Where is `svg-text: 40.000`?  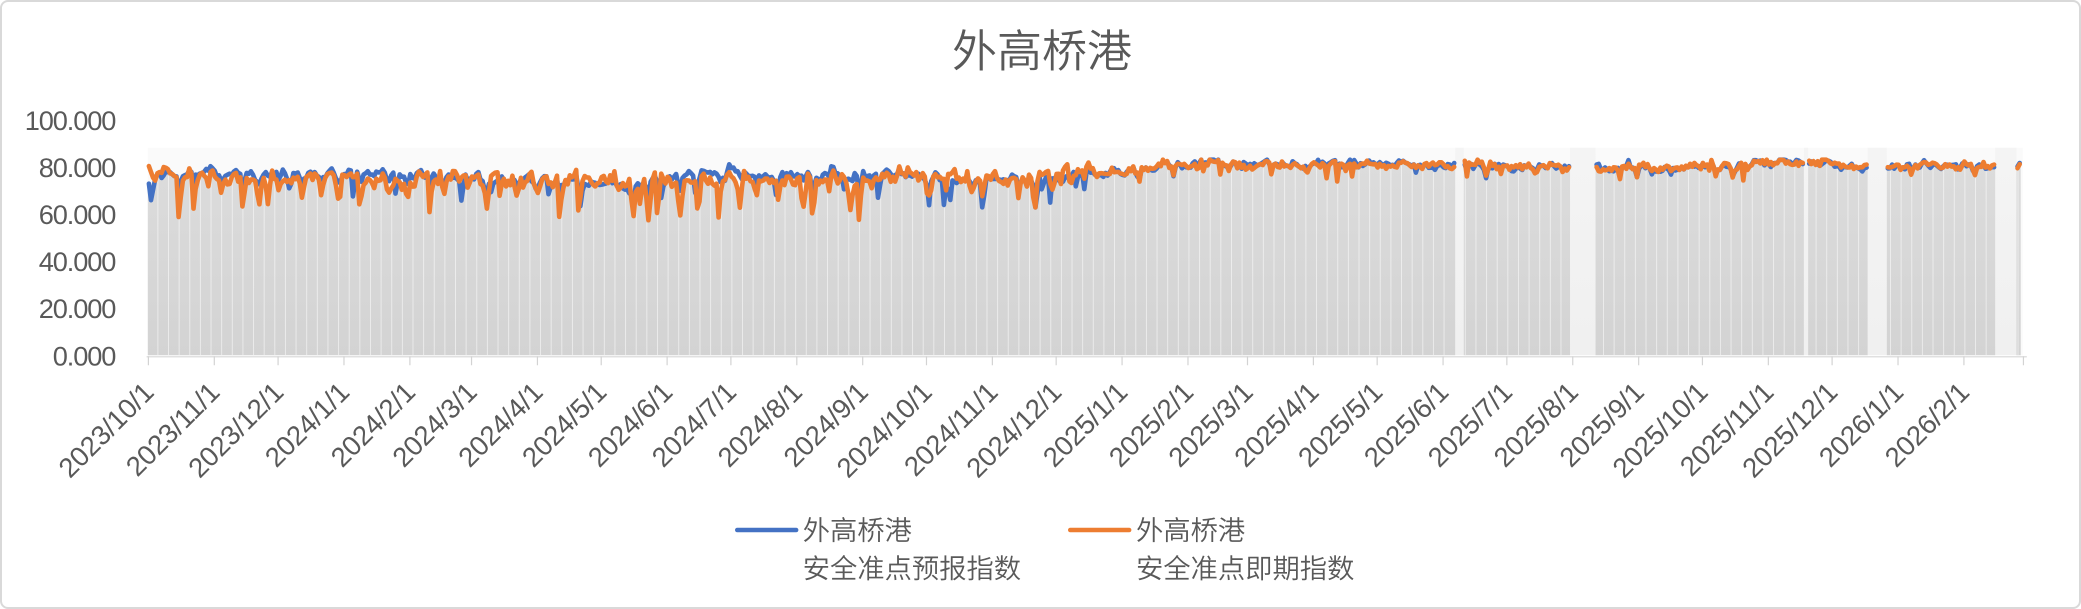
svg-text: 40.000 is located at coordinates (78, 261).